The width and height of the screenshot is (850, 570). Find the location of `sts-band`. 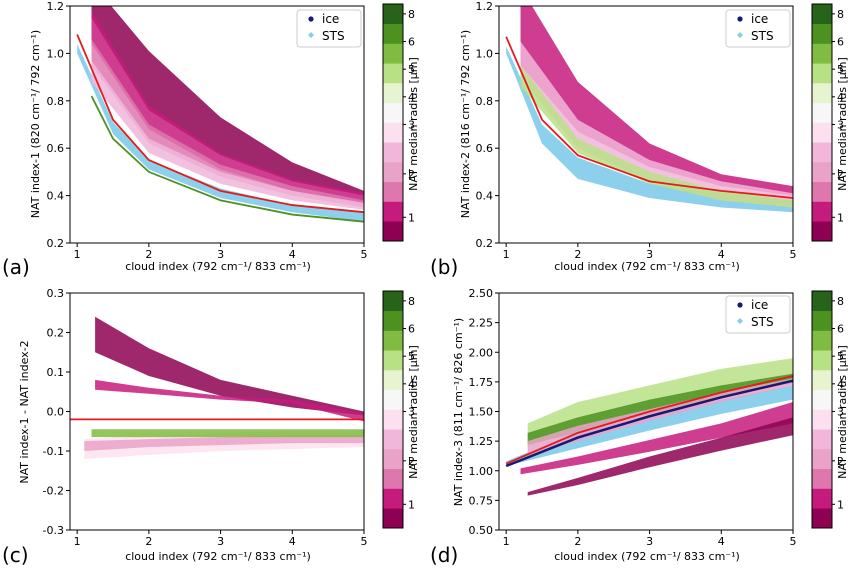

sts-band is located at coordinates (649, 426).